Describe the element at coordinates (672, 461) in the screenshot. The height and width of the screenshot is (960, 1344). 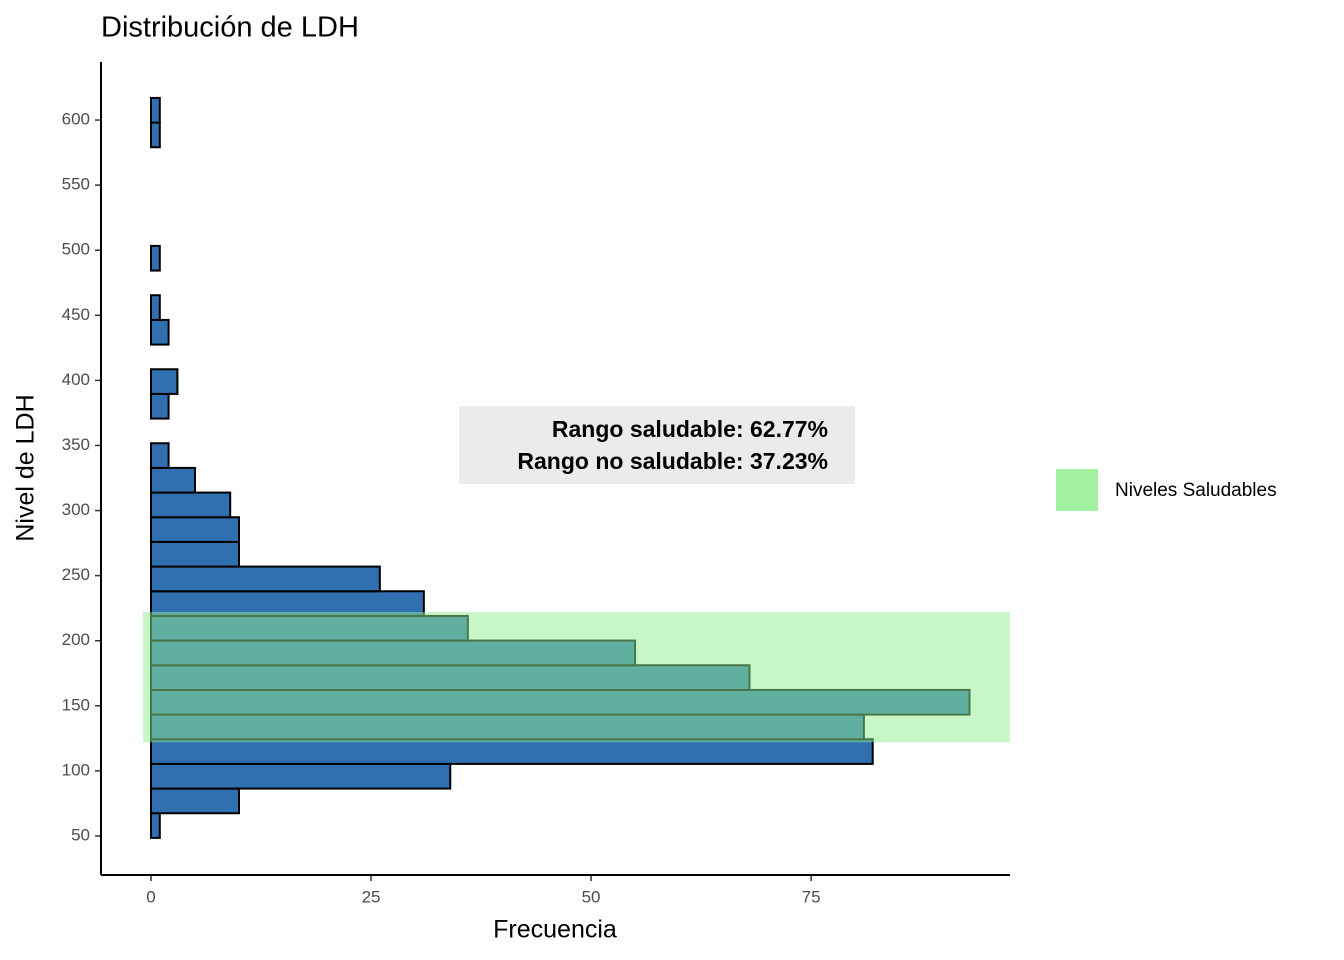
I see `annotation: Rango no saludable: 37.23%` at that location.